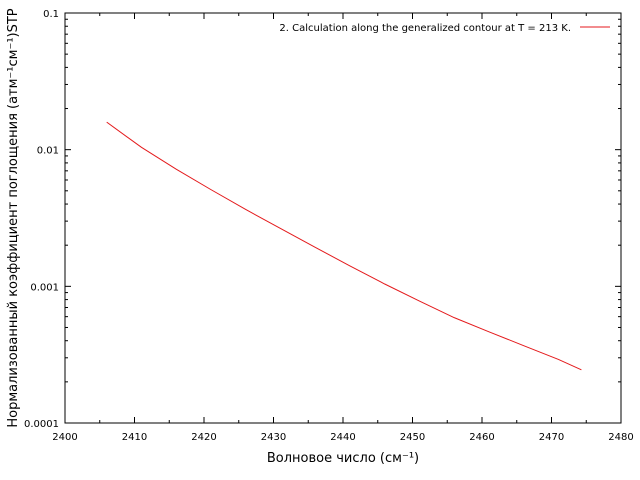 This screenshot has height=480, width=640. Describe the element at coordinates (620, 437) in the screenshot. I see `x-tick-label: 2480` at that location.